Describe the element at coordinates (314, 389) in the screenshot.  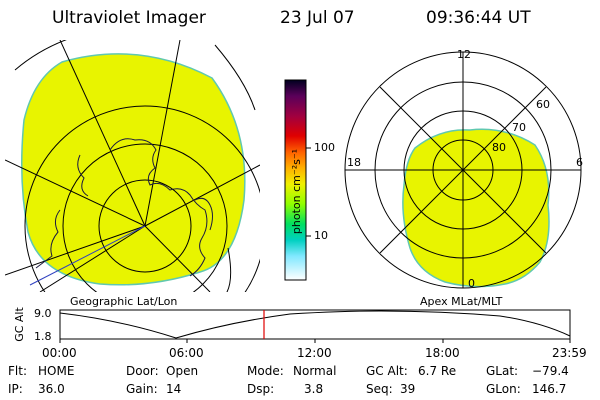
I see `dsp-value: 3.8` at that location.